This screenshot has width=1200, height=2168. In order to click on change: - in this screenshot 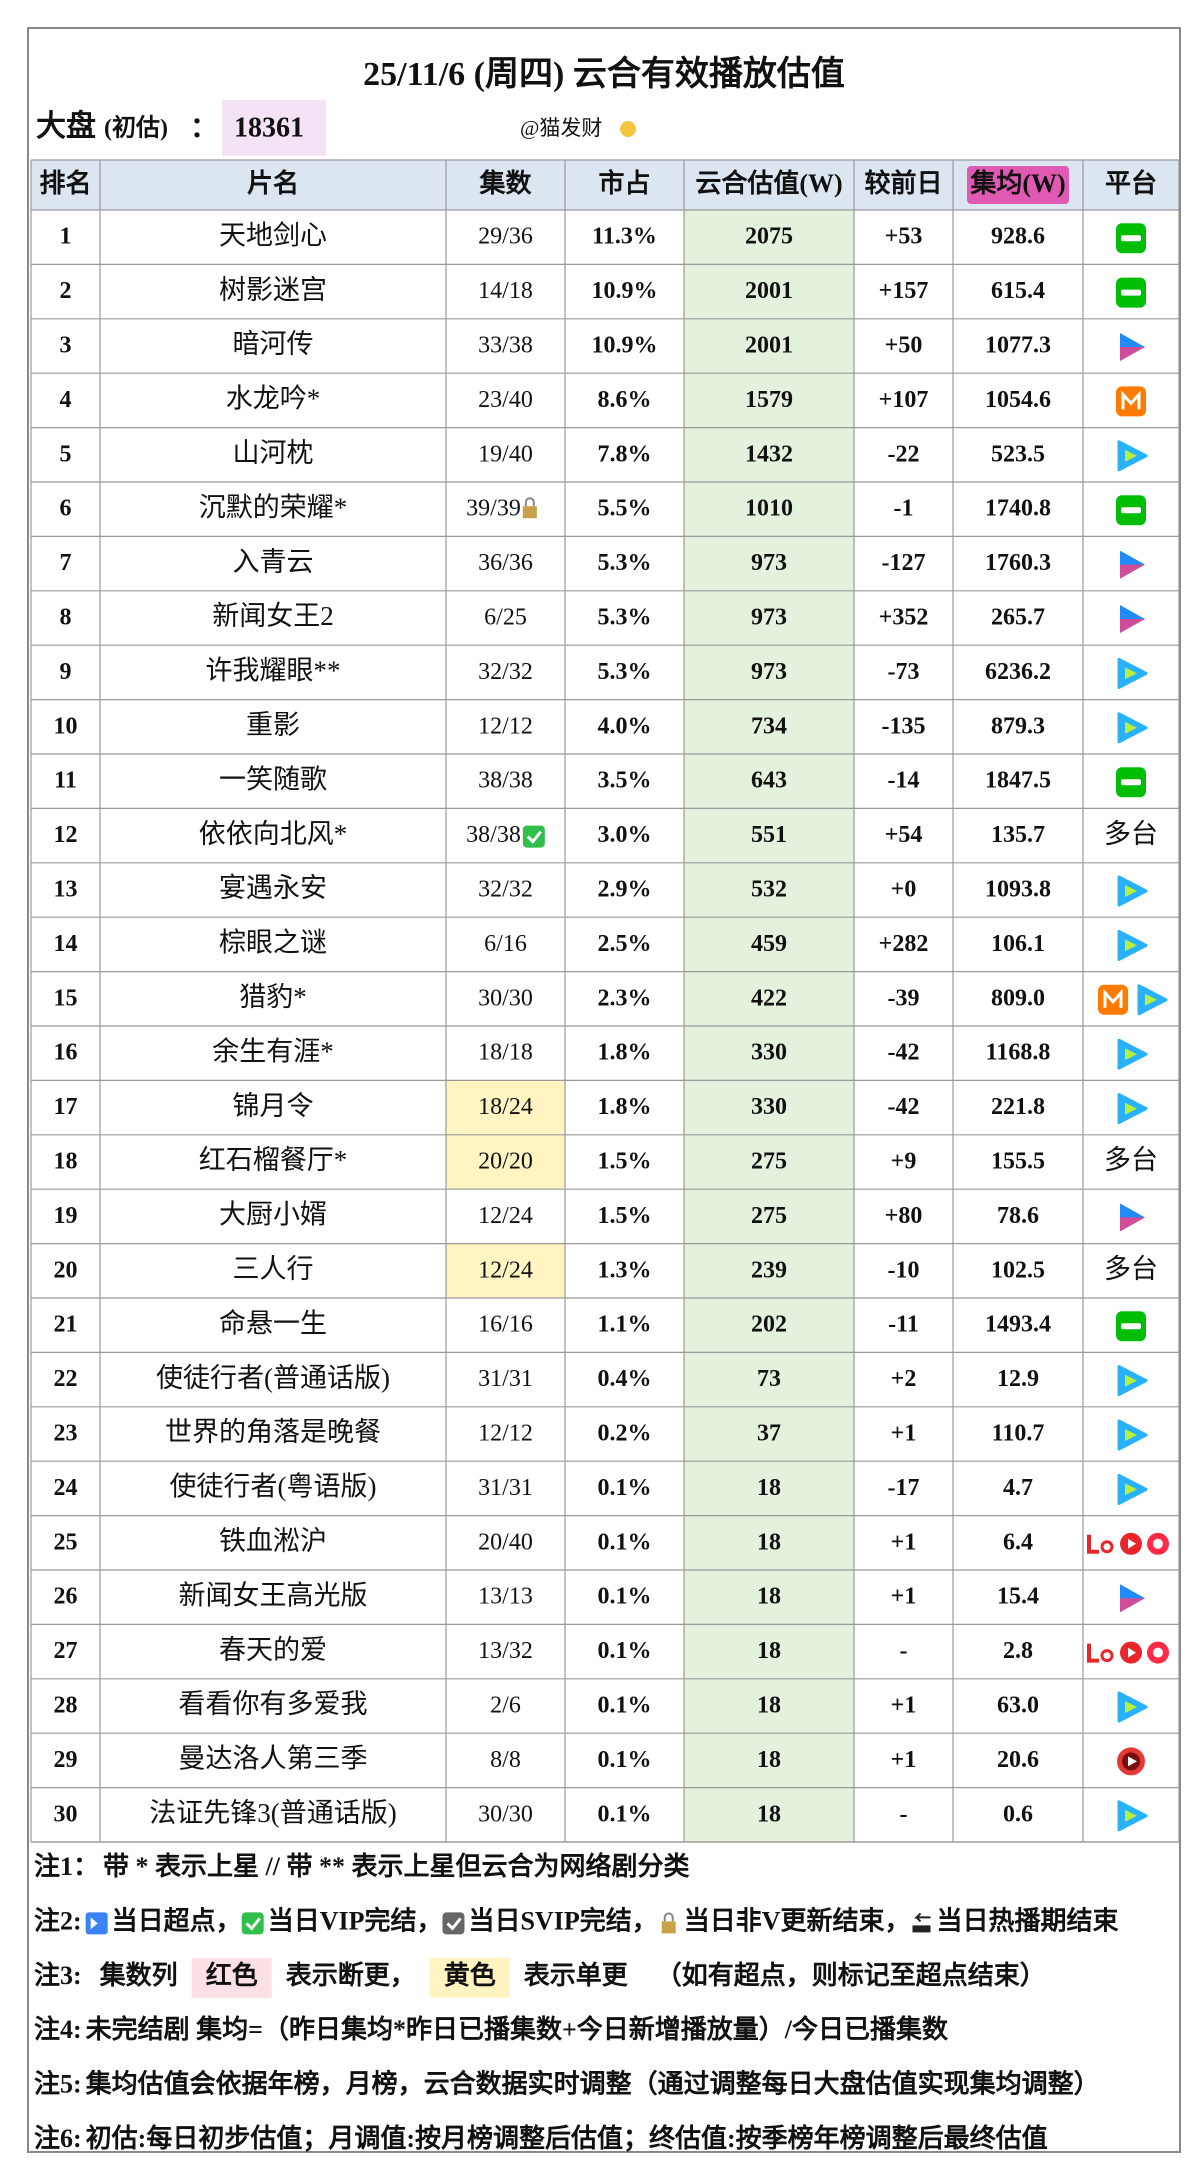, I will do `click(904, 1814)`.